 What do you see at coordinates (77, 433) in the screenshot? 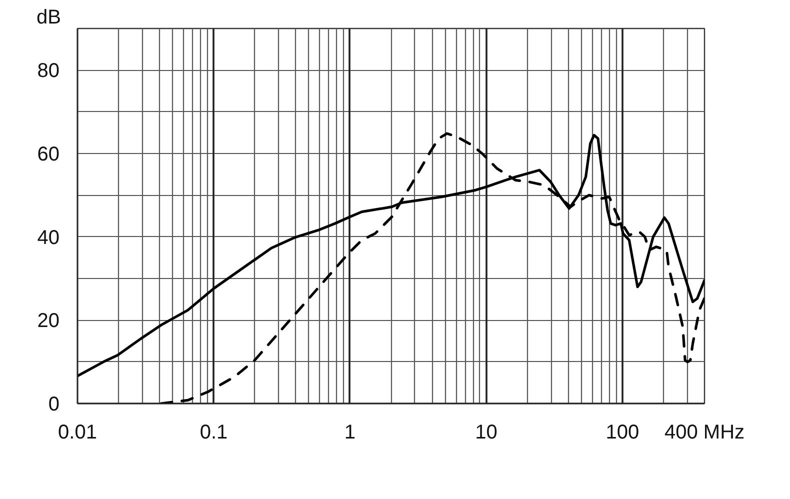
I see `x-tick-label: 0.01` at bounding box center [77, 433].